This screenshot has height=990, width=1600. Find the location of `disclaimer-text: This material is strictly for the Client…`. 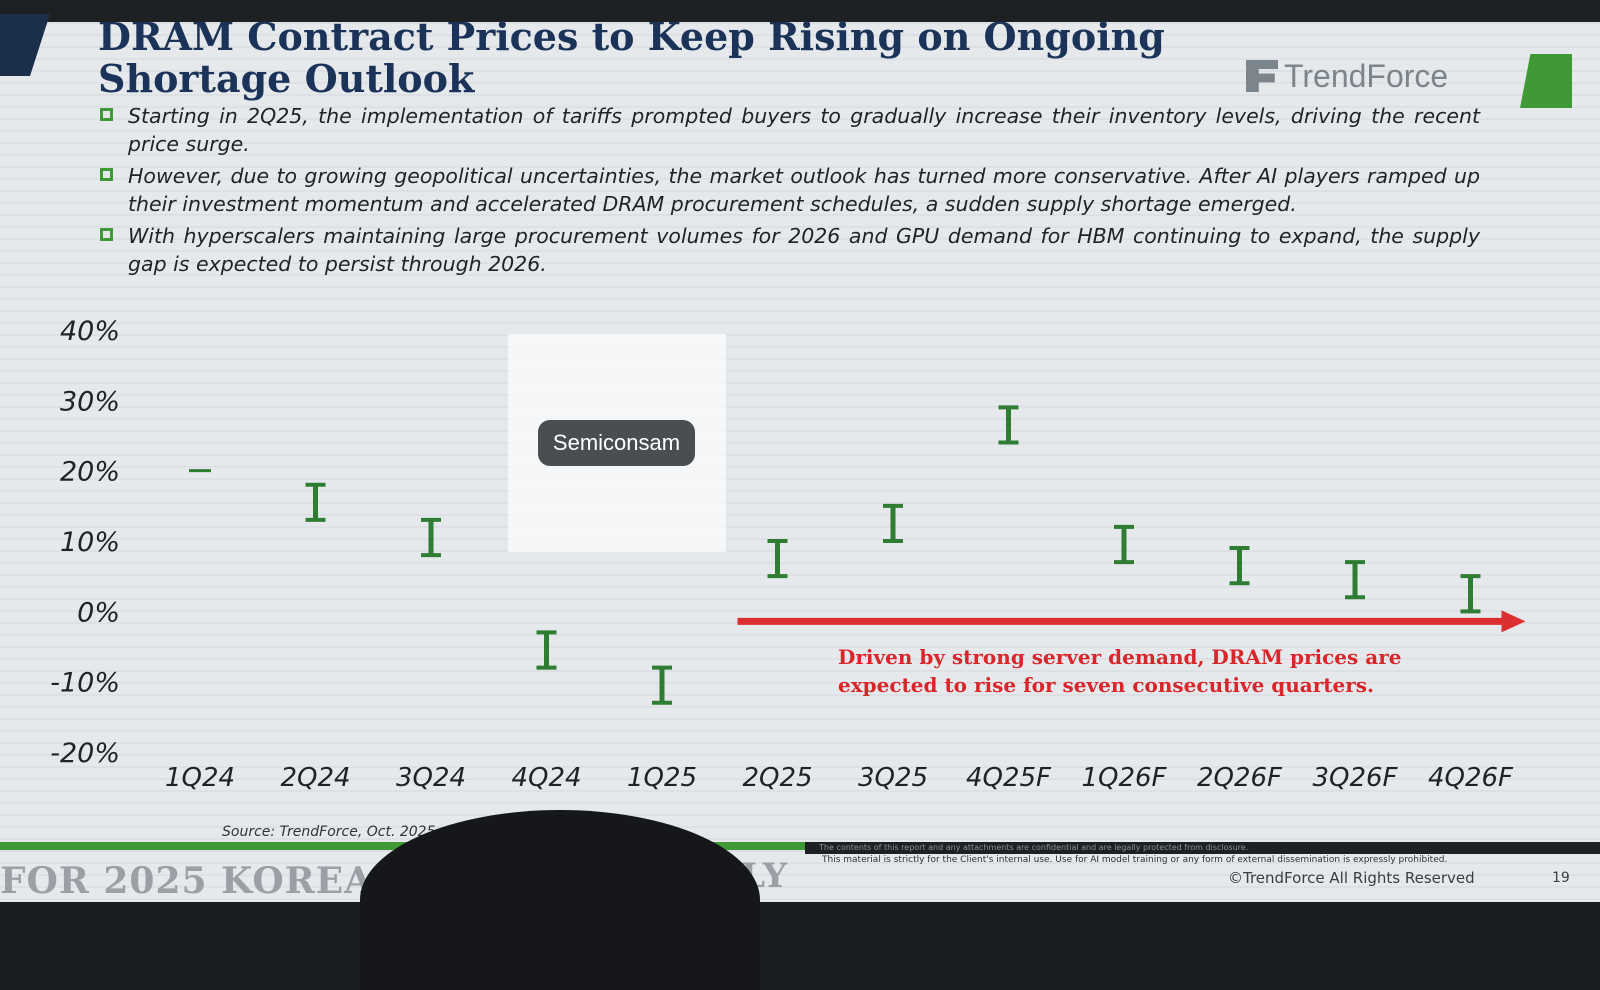

disclaimer-text: This material is strictly for the Client… is located at coordinates (1135, 860).